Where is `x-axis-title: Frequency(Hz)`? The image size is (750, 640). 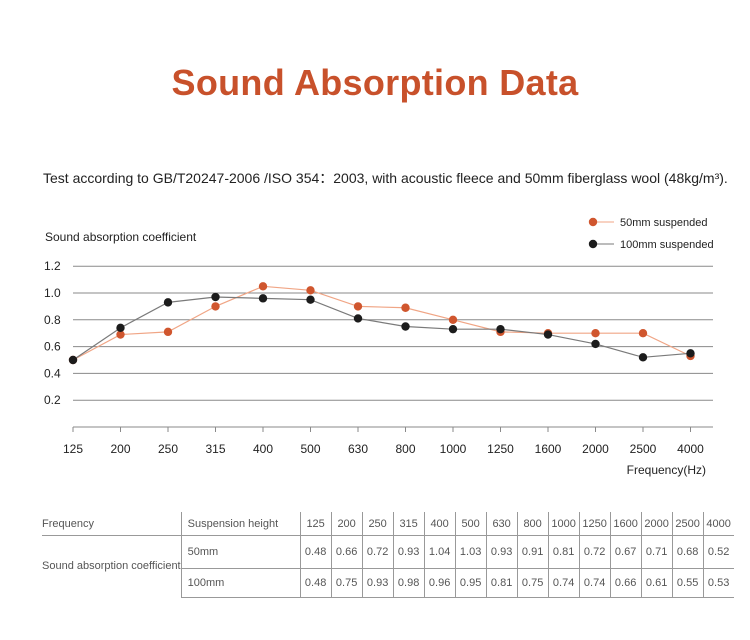 x-axis-title: Frequency(Hz) is located at coordinates (666, 470).